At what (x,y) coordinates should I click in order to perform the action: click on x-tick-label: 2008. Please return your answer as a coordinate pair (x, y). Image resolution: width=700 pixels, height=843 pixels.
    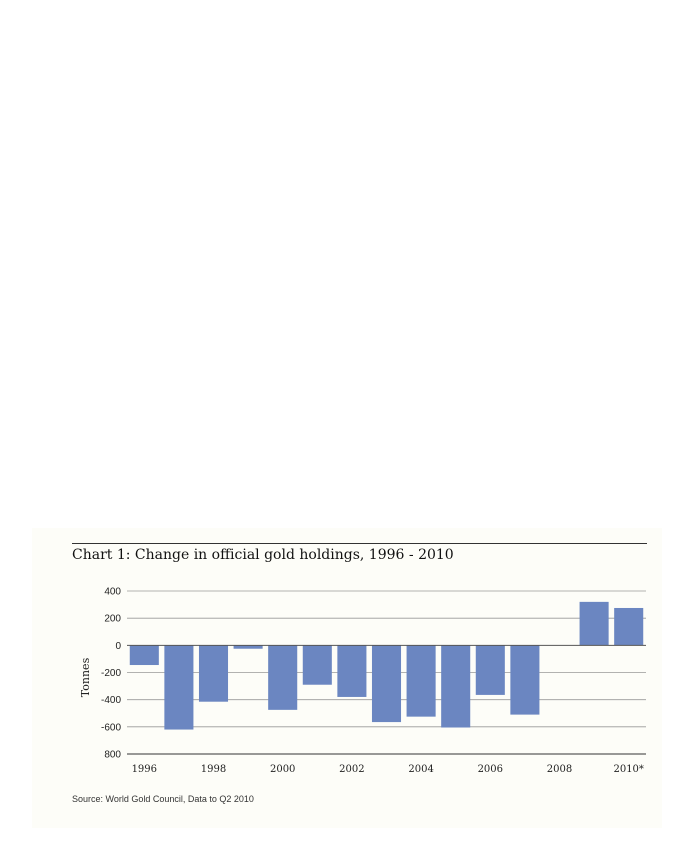
    Looking at the image, I should click on (559, 769).